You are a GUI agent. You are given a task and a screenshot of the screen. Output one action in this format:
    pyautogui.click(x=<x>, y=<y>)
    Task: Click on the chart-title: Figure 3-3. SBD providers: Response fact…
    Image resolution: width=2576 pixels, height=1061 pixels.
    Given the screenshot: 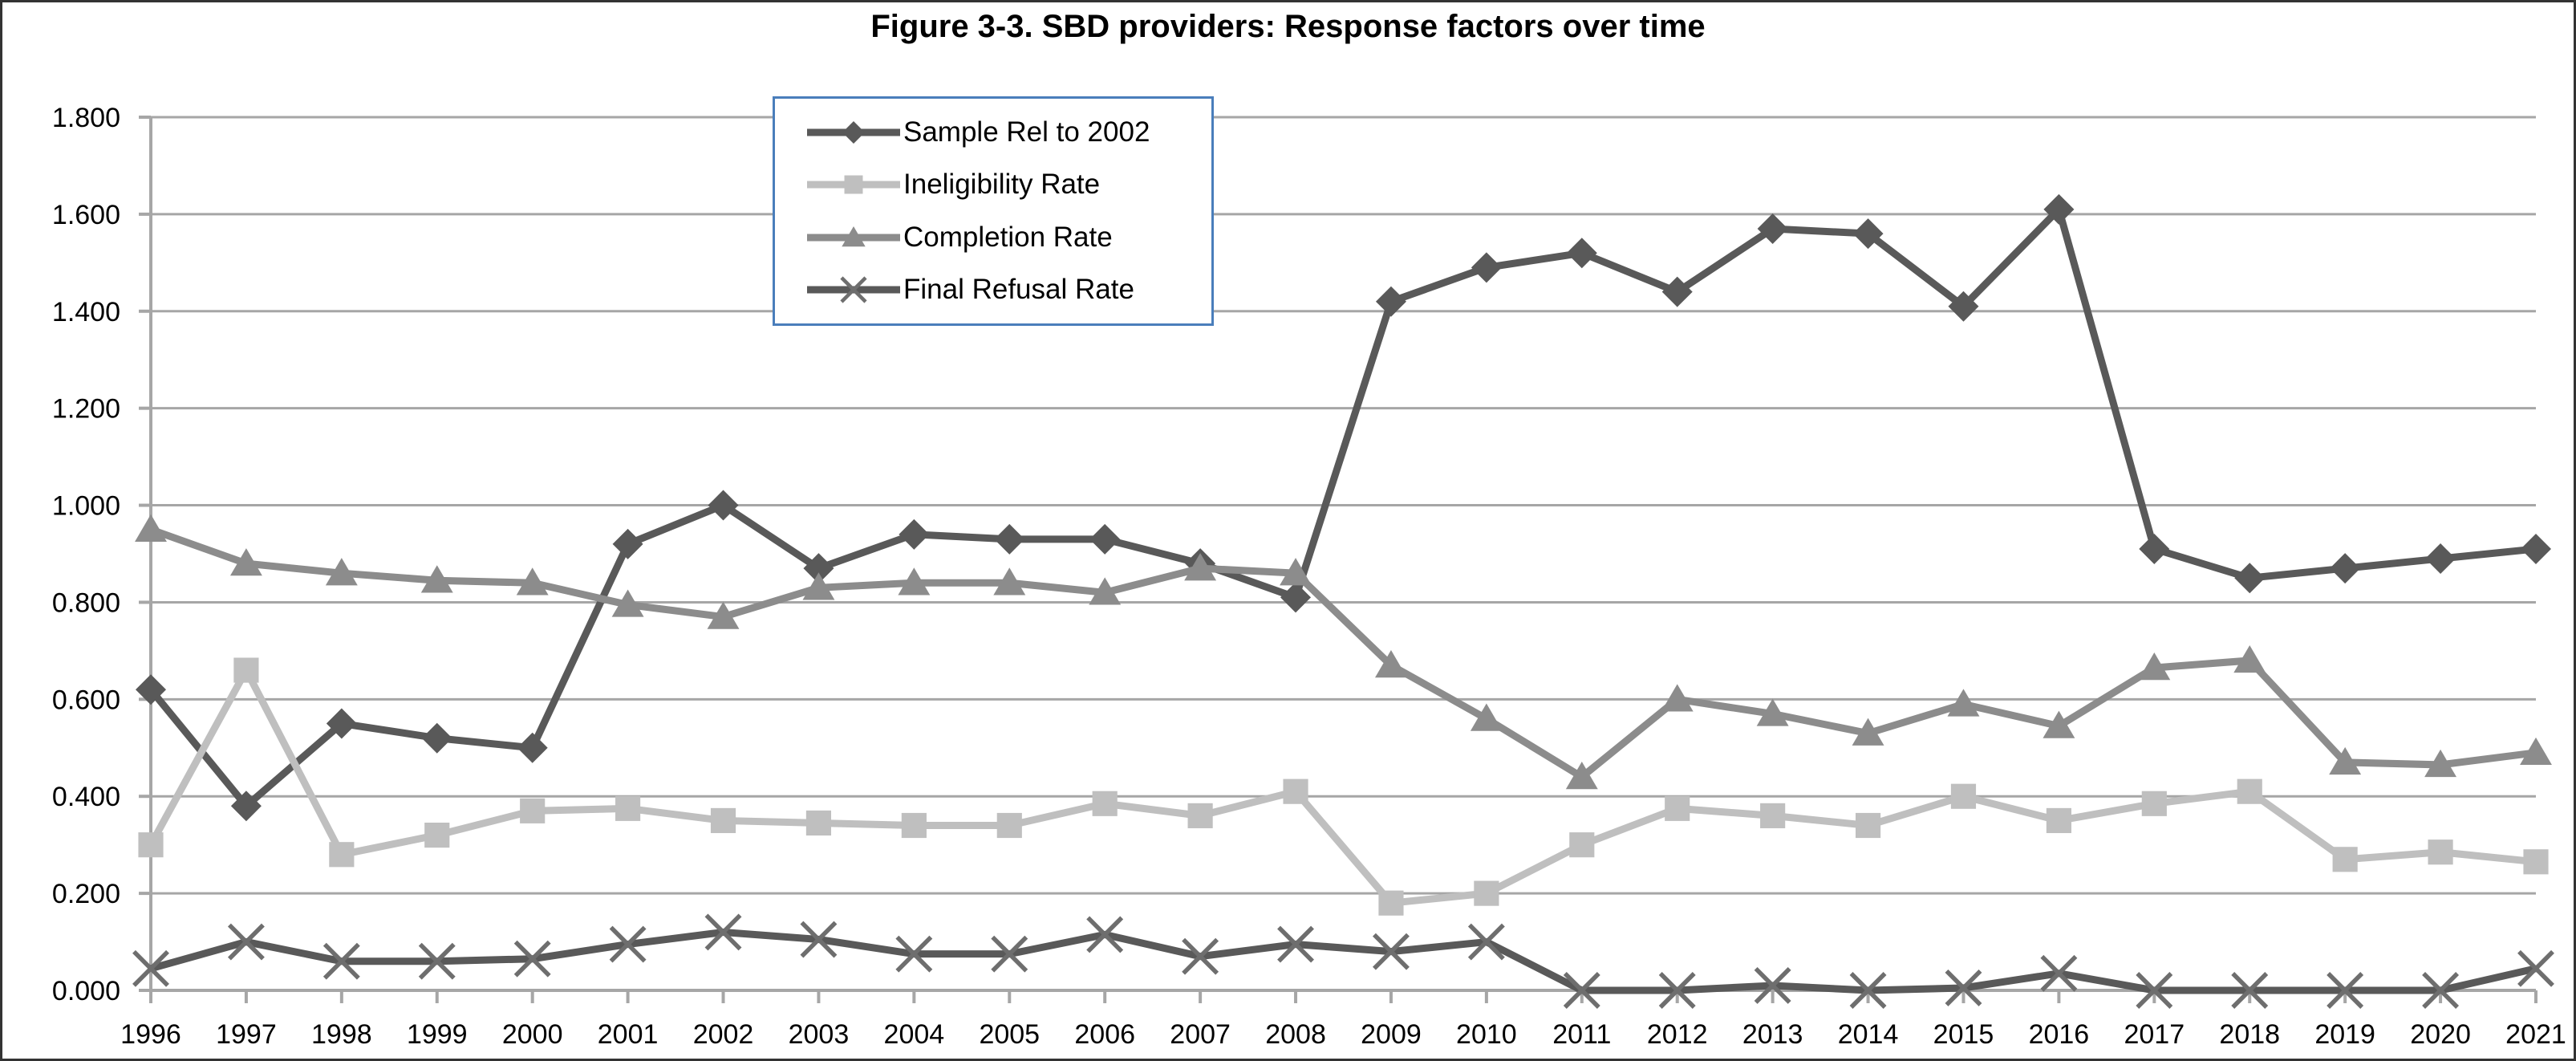 What is the action you would take?
    pyautogui.click(x=1288, y=26)
    